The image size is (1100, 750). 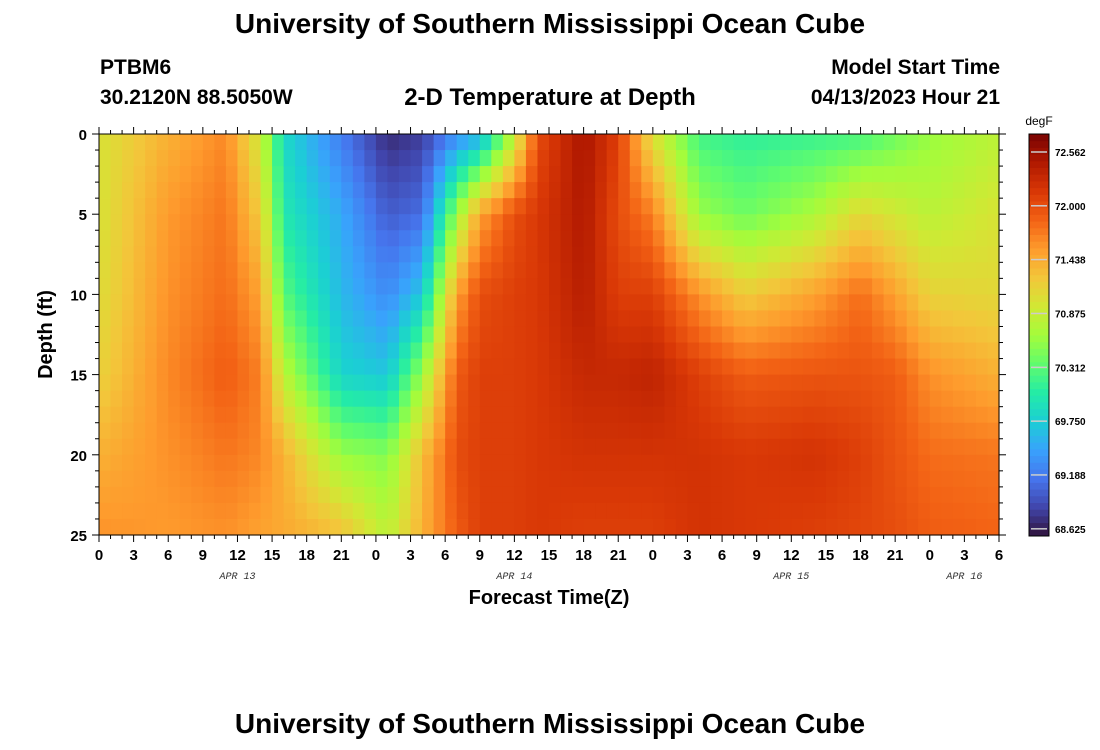 I want to click on model-start-value: 04/13/2023 Hour 21, so click(x=905, y=97).